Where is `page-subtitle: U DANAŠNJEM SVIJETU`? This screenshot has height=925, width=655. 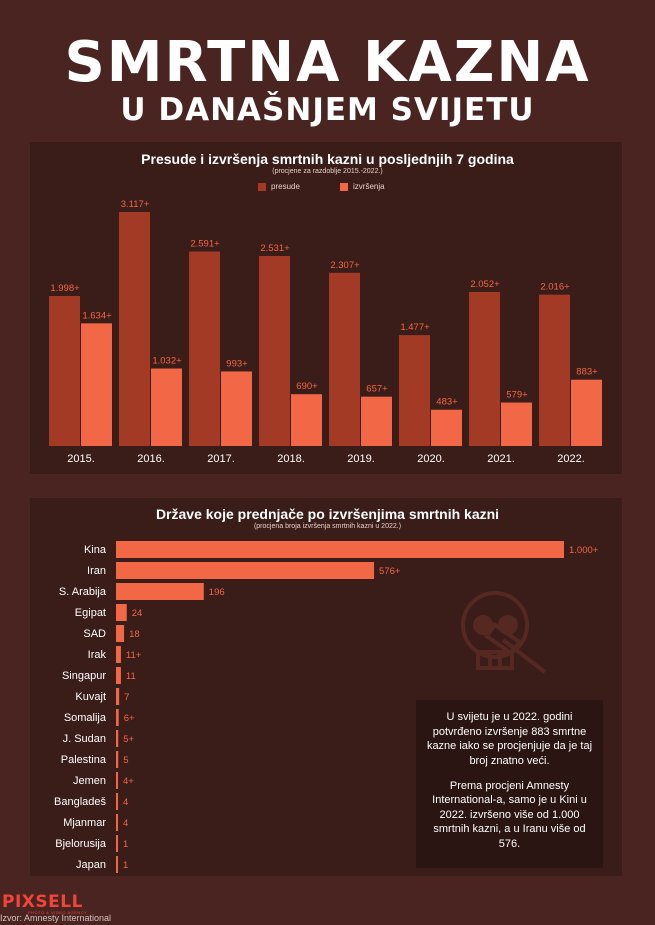 page-subtitle: U DANAŠNJEM SVIJETU is located at coordinates (327, 110).